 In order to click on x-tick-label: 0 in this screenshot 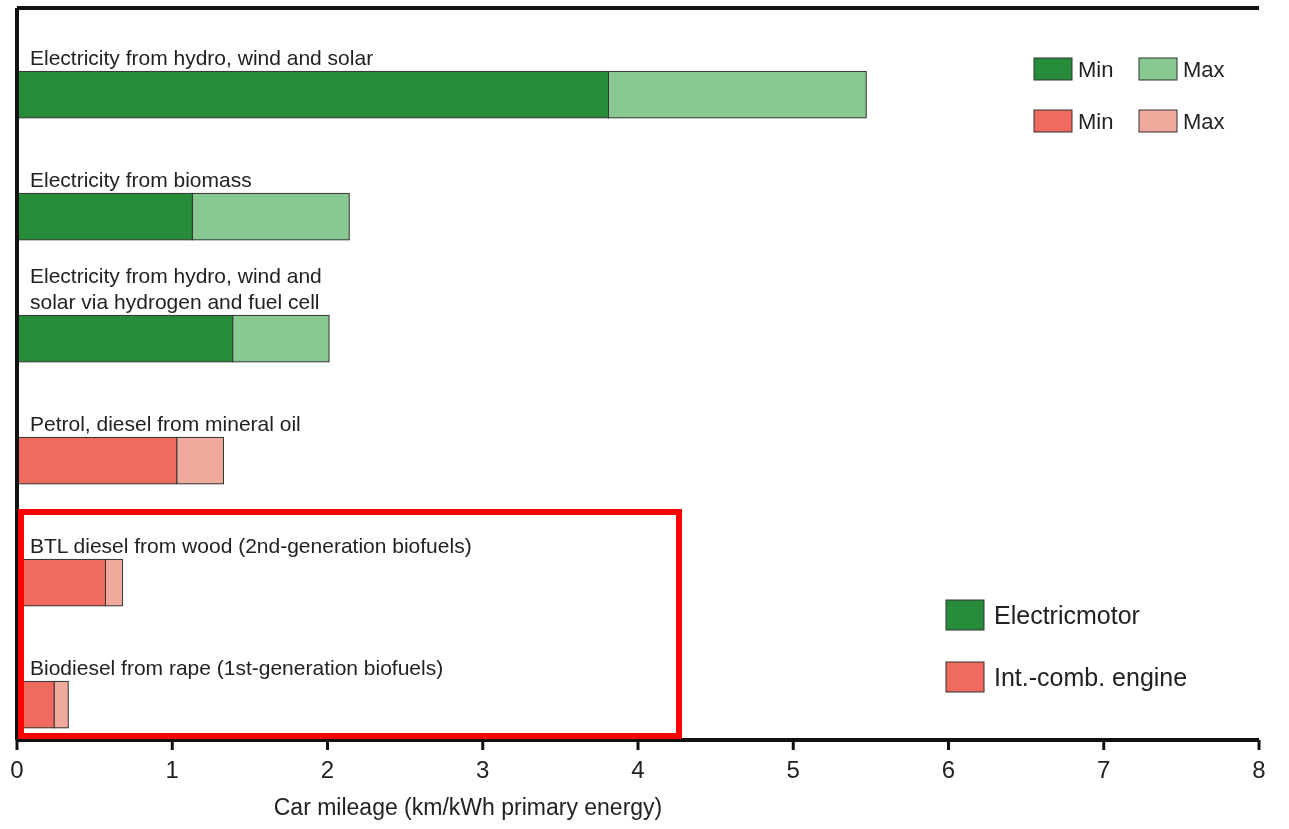, I will do `click(17, 769)`.